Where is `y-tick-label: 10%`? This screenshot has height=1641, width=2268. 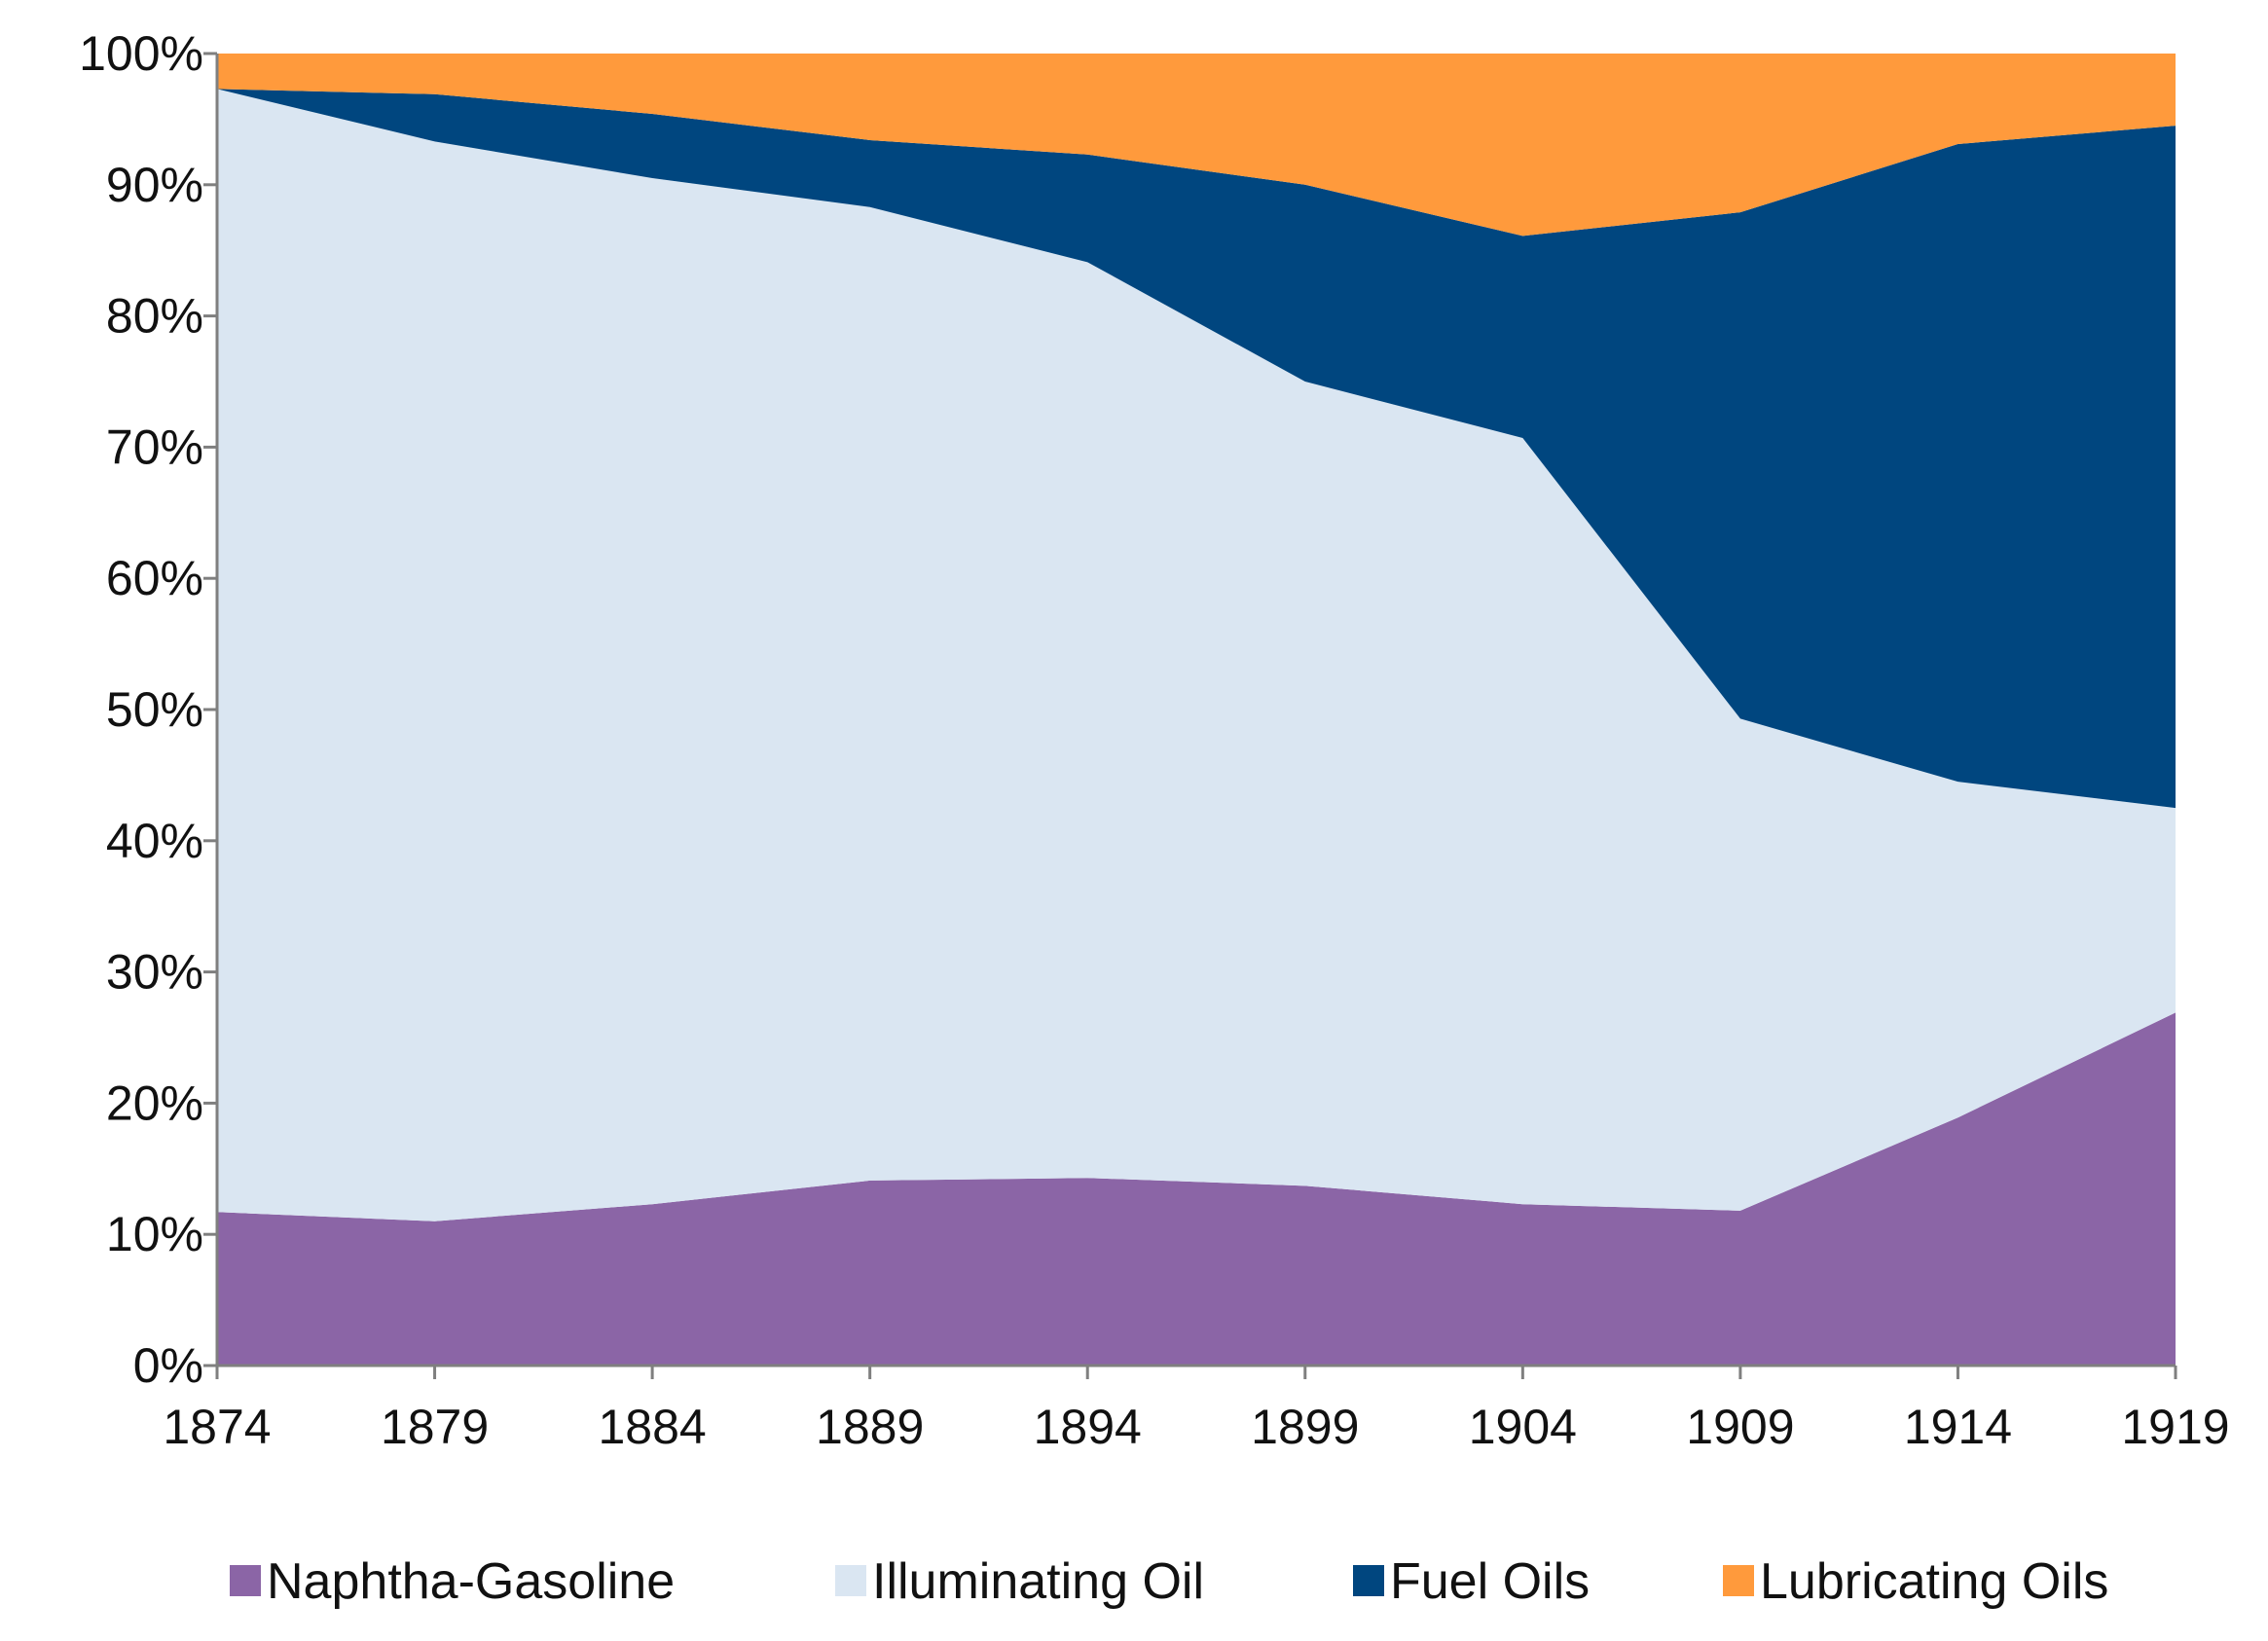
y-tick-label: 10% is located at coordinates (154, 1234).